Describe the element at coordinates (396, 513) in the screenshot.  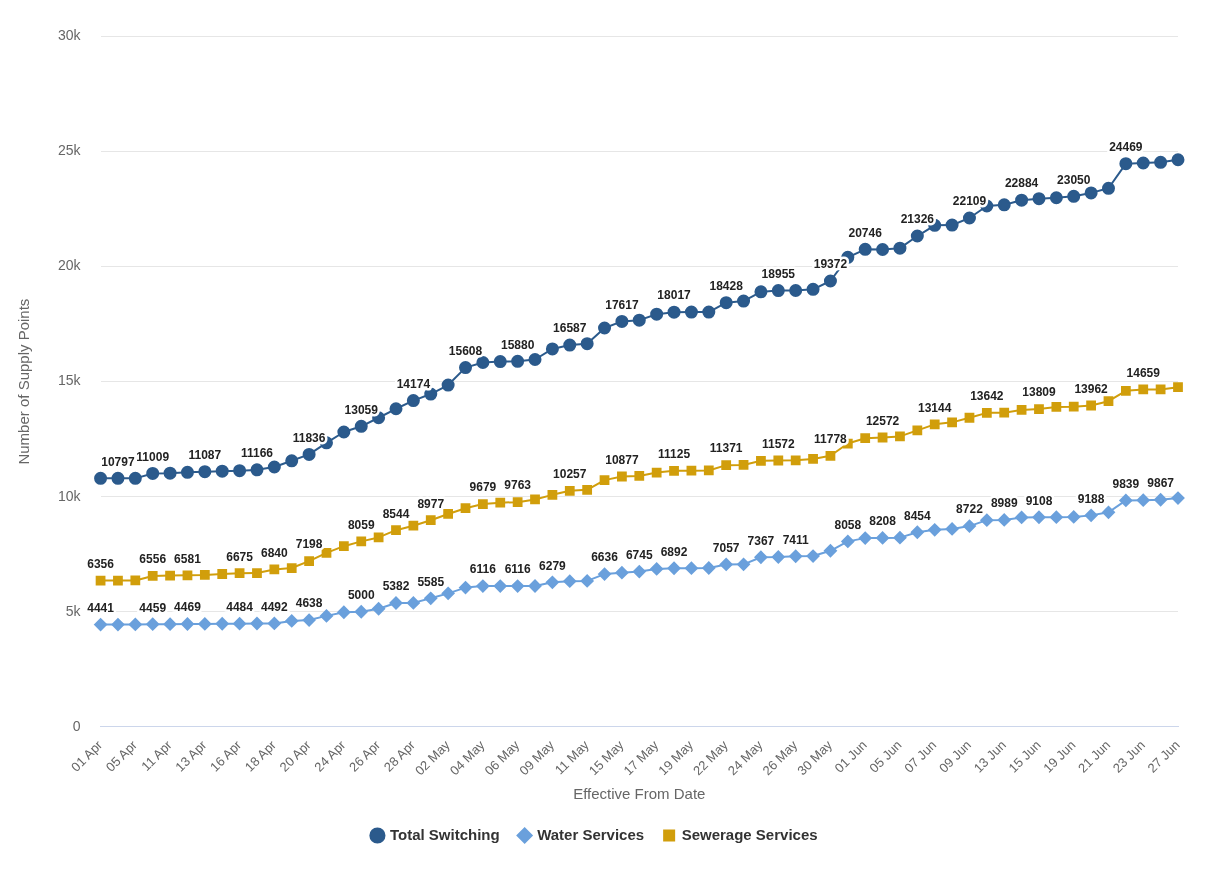
I see `data-label: 8544` at that location.